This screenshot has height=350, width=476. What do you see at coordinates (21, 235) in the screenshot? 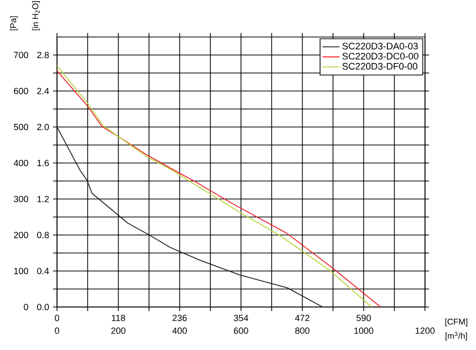
I see `y-tick-label: 200` at bounding box center [21, 235].